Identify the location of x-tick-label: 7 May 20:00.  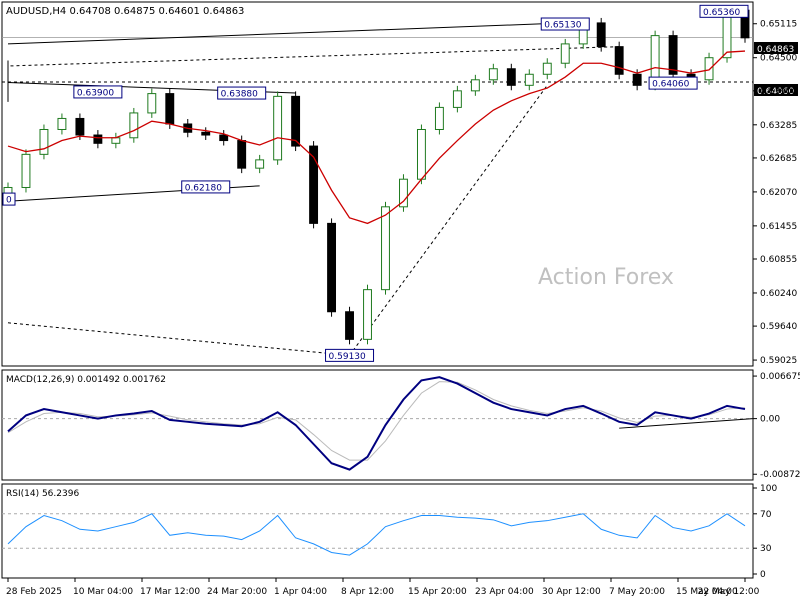
(637, 592).